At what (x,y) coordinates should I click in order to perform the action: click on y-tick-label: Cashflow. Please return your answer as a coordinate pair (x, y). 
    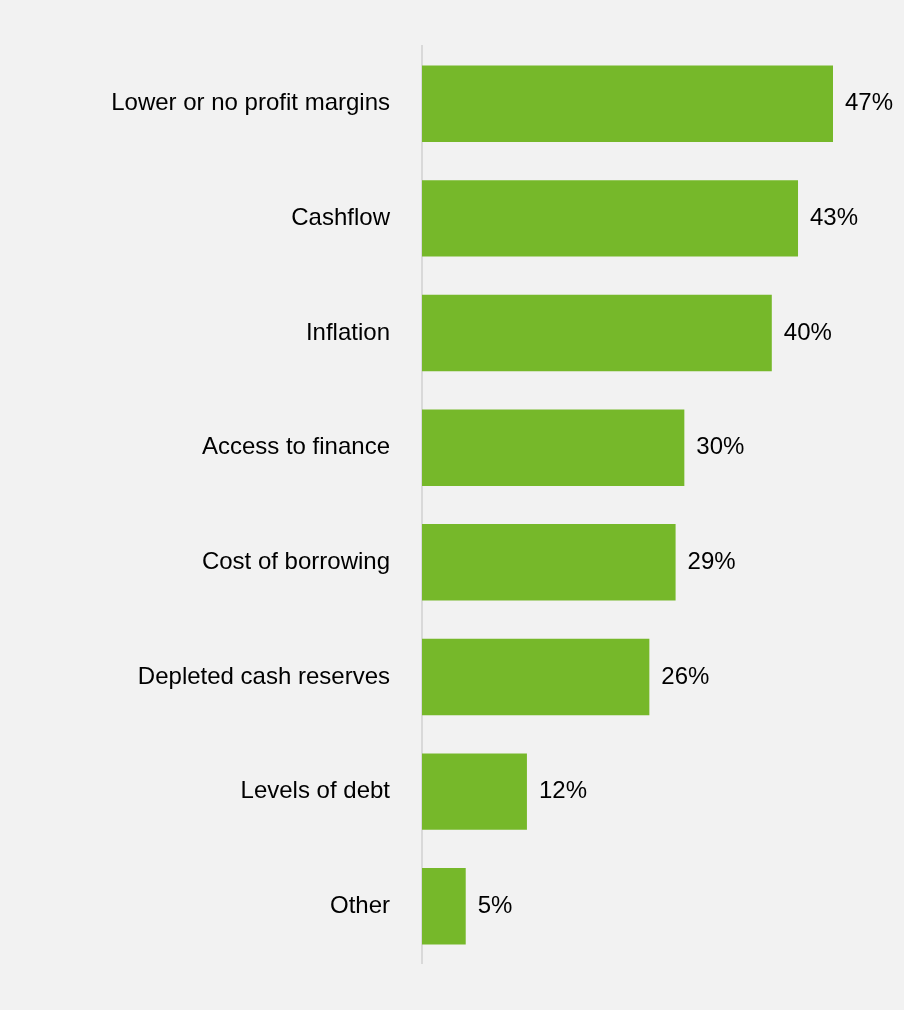
    Looking at the image, I should click on (341, 216).